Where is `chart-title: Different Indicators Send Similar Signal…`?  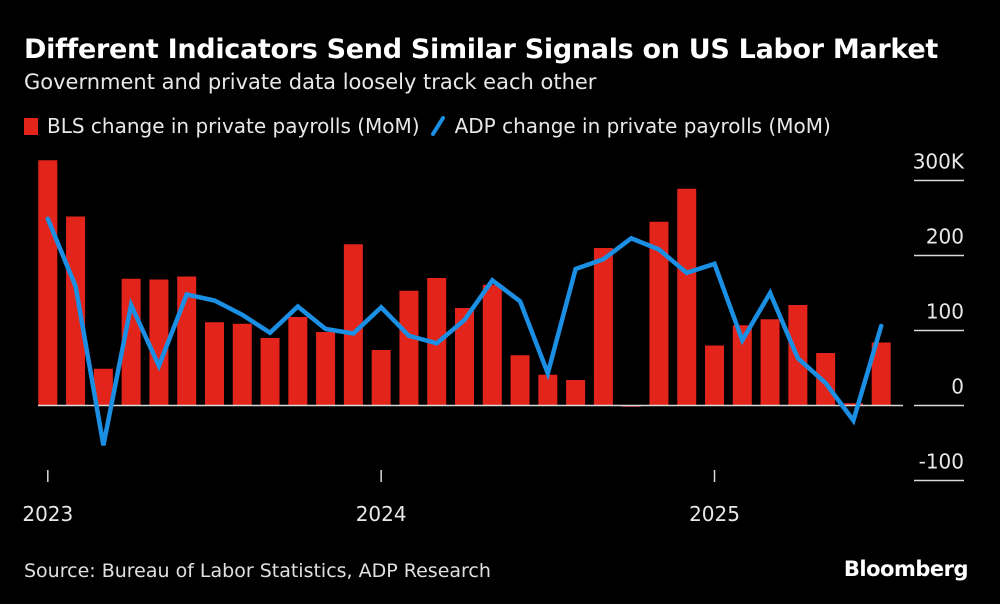
chart-title: Different Indicators Send Similar Signal… is located at coordinates (481, 49).